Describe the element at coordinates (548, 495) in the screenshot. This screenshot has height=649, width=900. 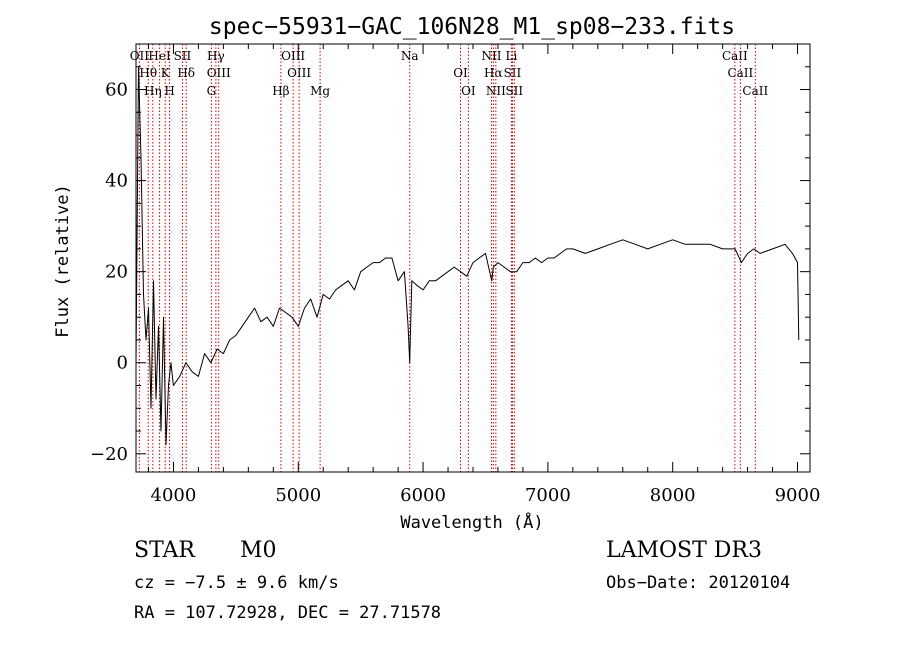
I see `x-tick-label: 7000` at that location.